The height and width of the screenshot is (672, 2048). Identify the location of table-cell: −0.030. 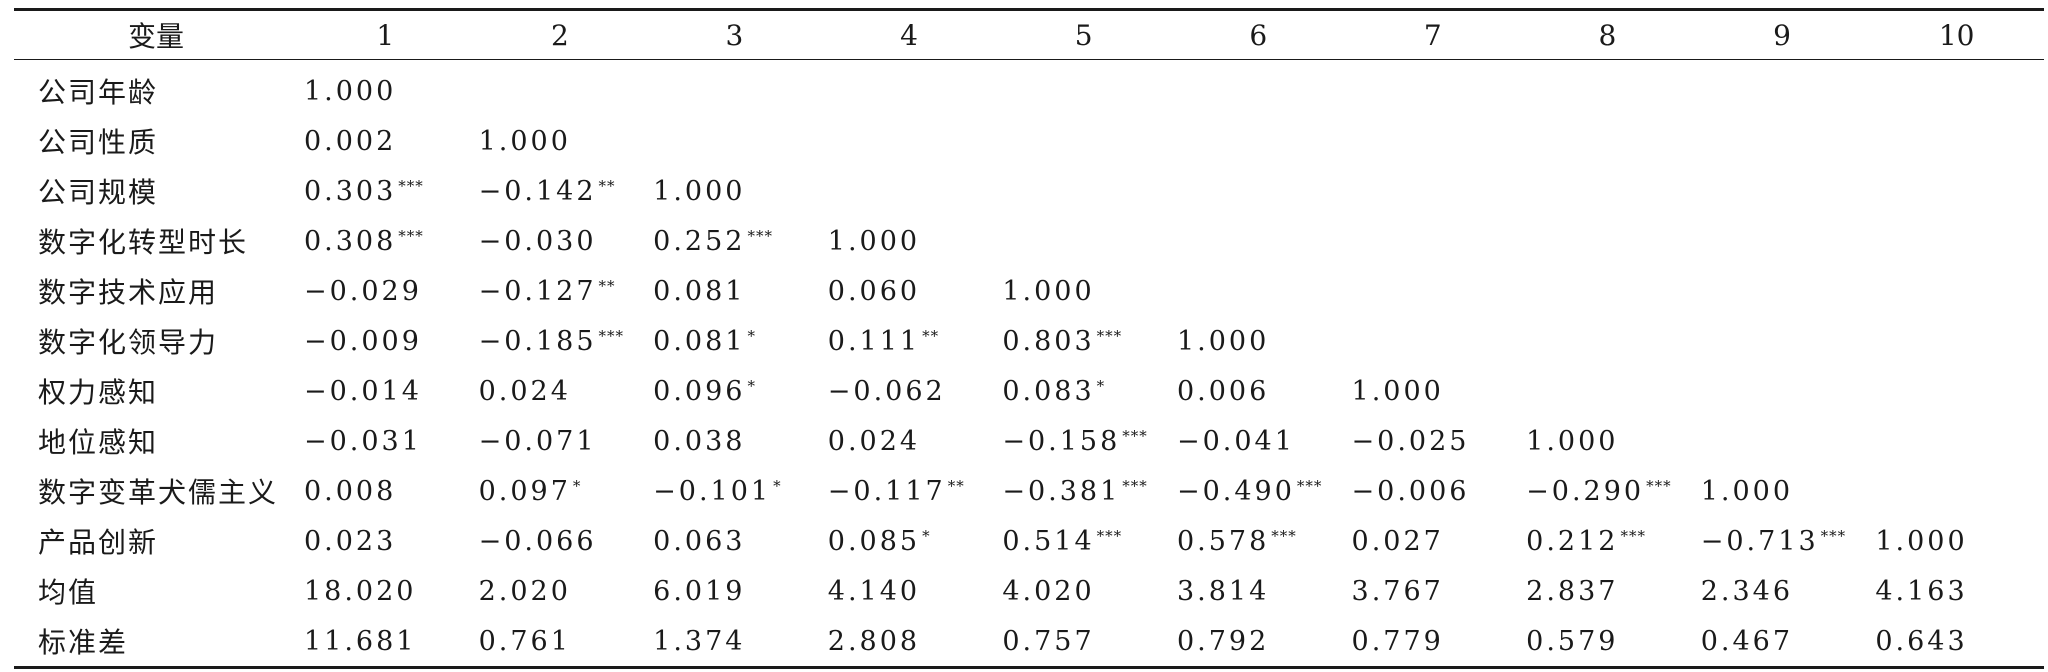
(560, 241).